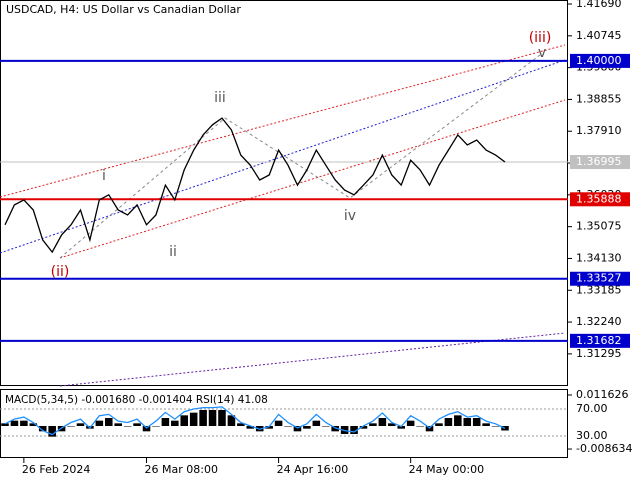 This screenshot has width=640, height=484. I want to click on level-label: 1.35888, so click(599, 198).